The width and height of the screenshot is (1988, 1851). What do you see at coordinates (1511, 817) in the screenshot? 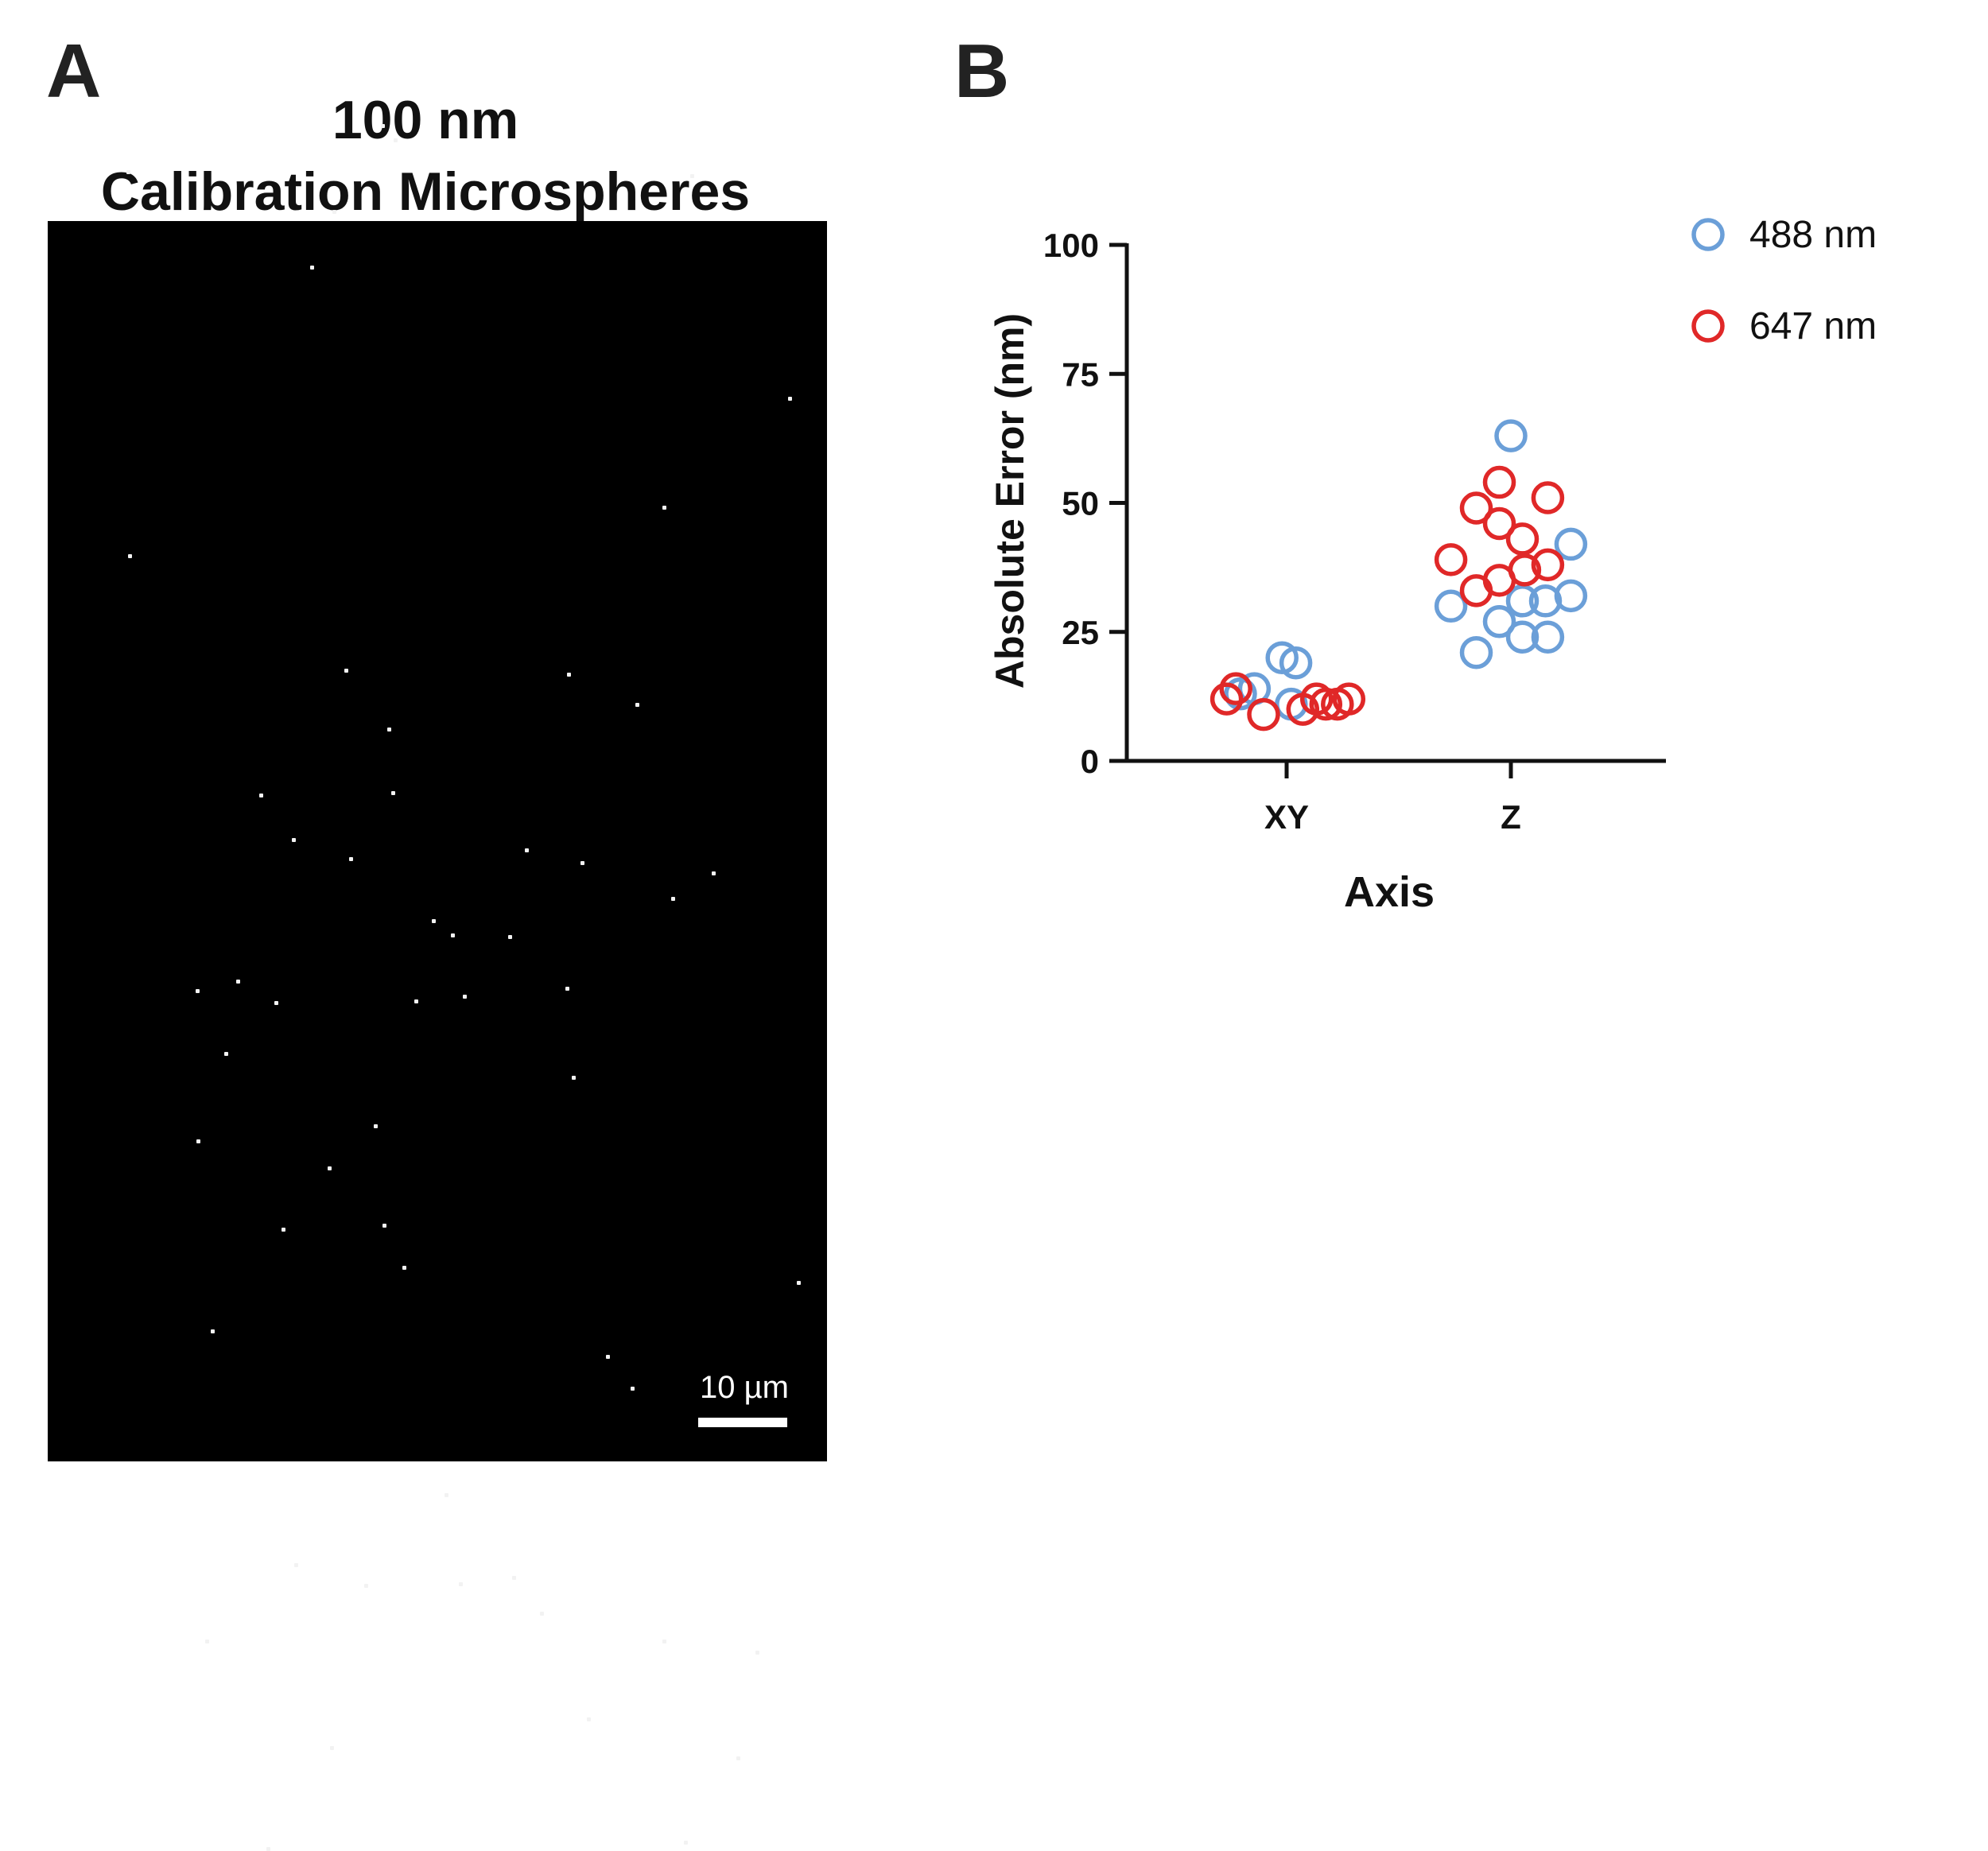
I see `x-tick-label: Z` at bounding box center [1511, 817].